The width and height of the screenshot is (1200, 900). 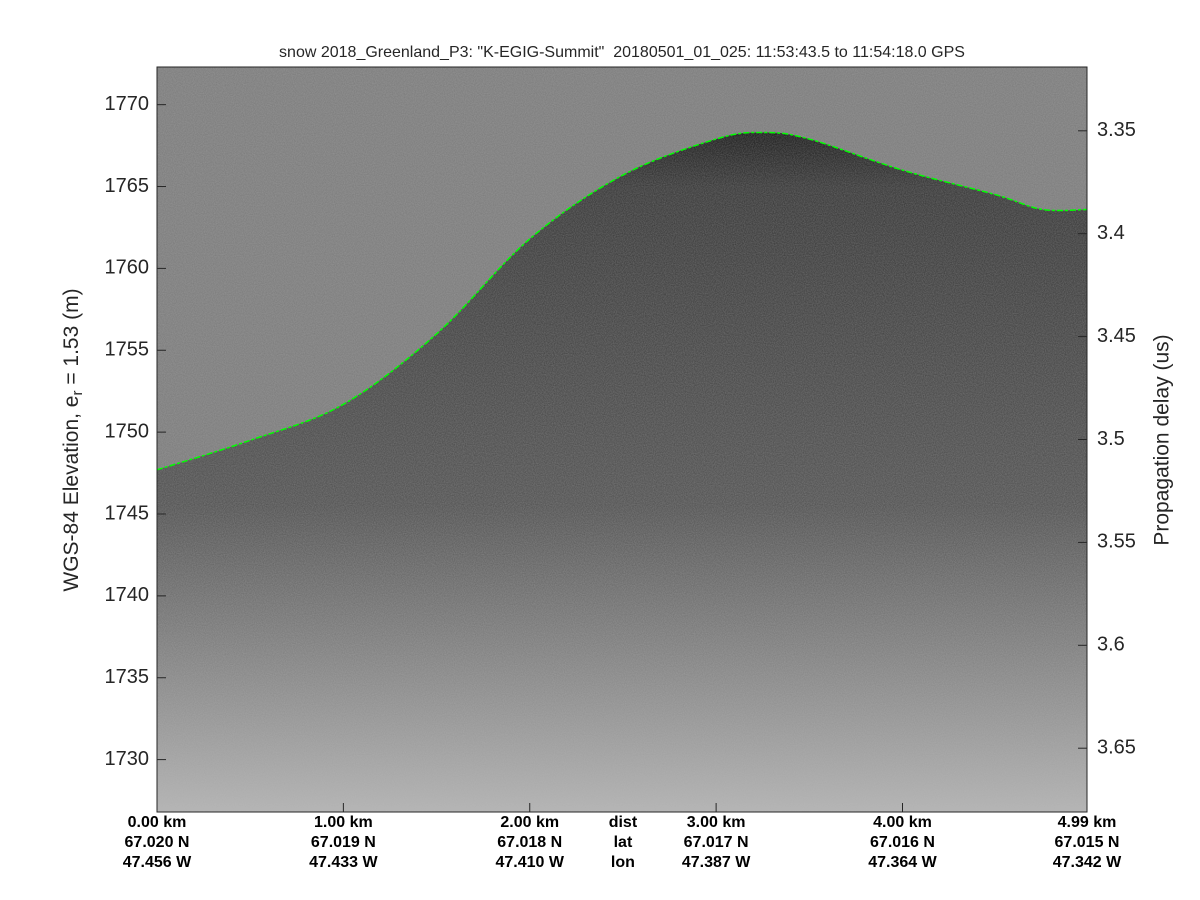 What do you see at coordinates (716, 842) in the screenshot?
I see `lat-label: 67.017 N` at bounding box center [716, 842].